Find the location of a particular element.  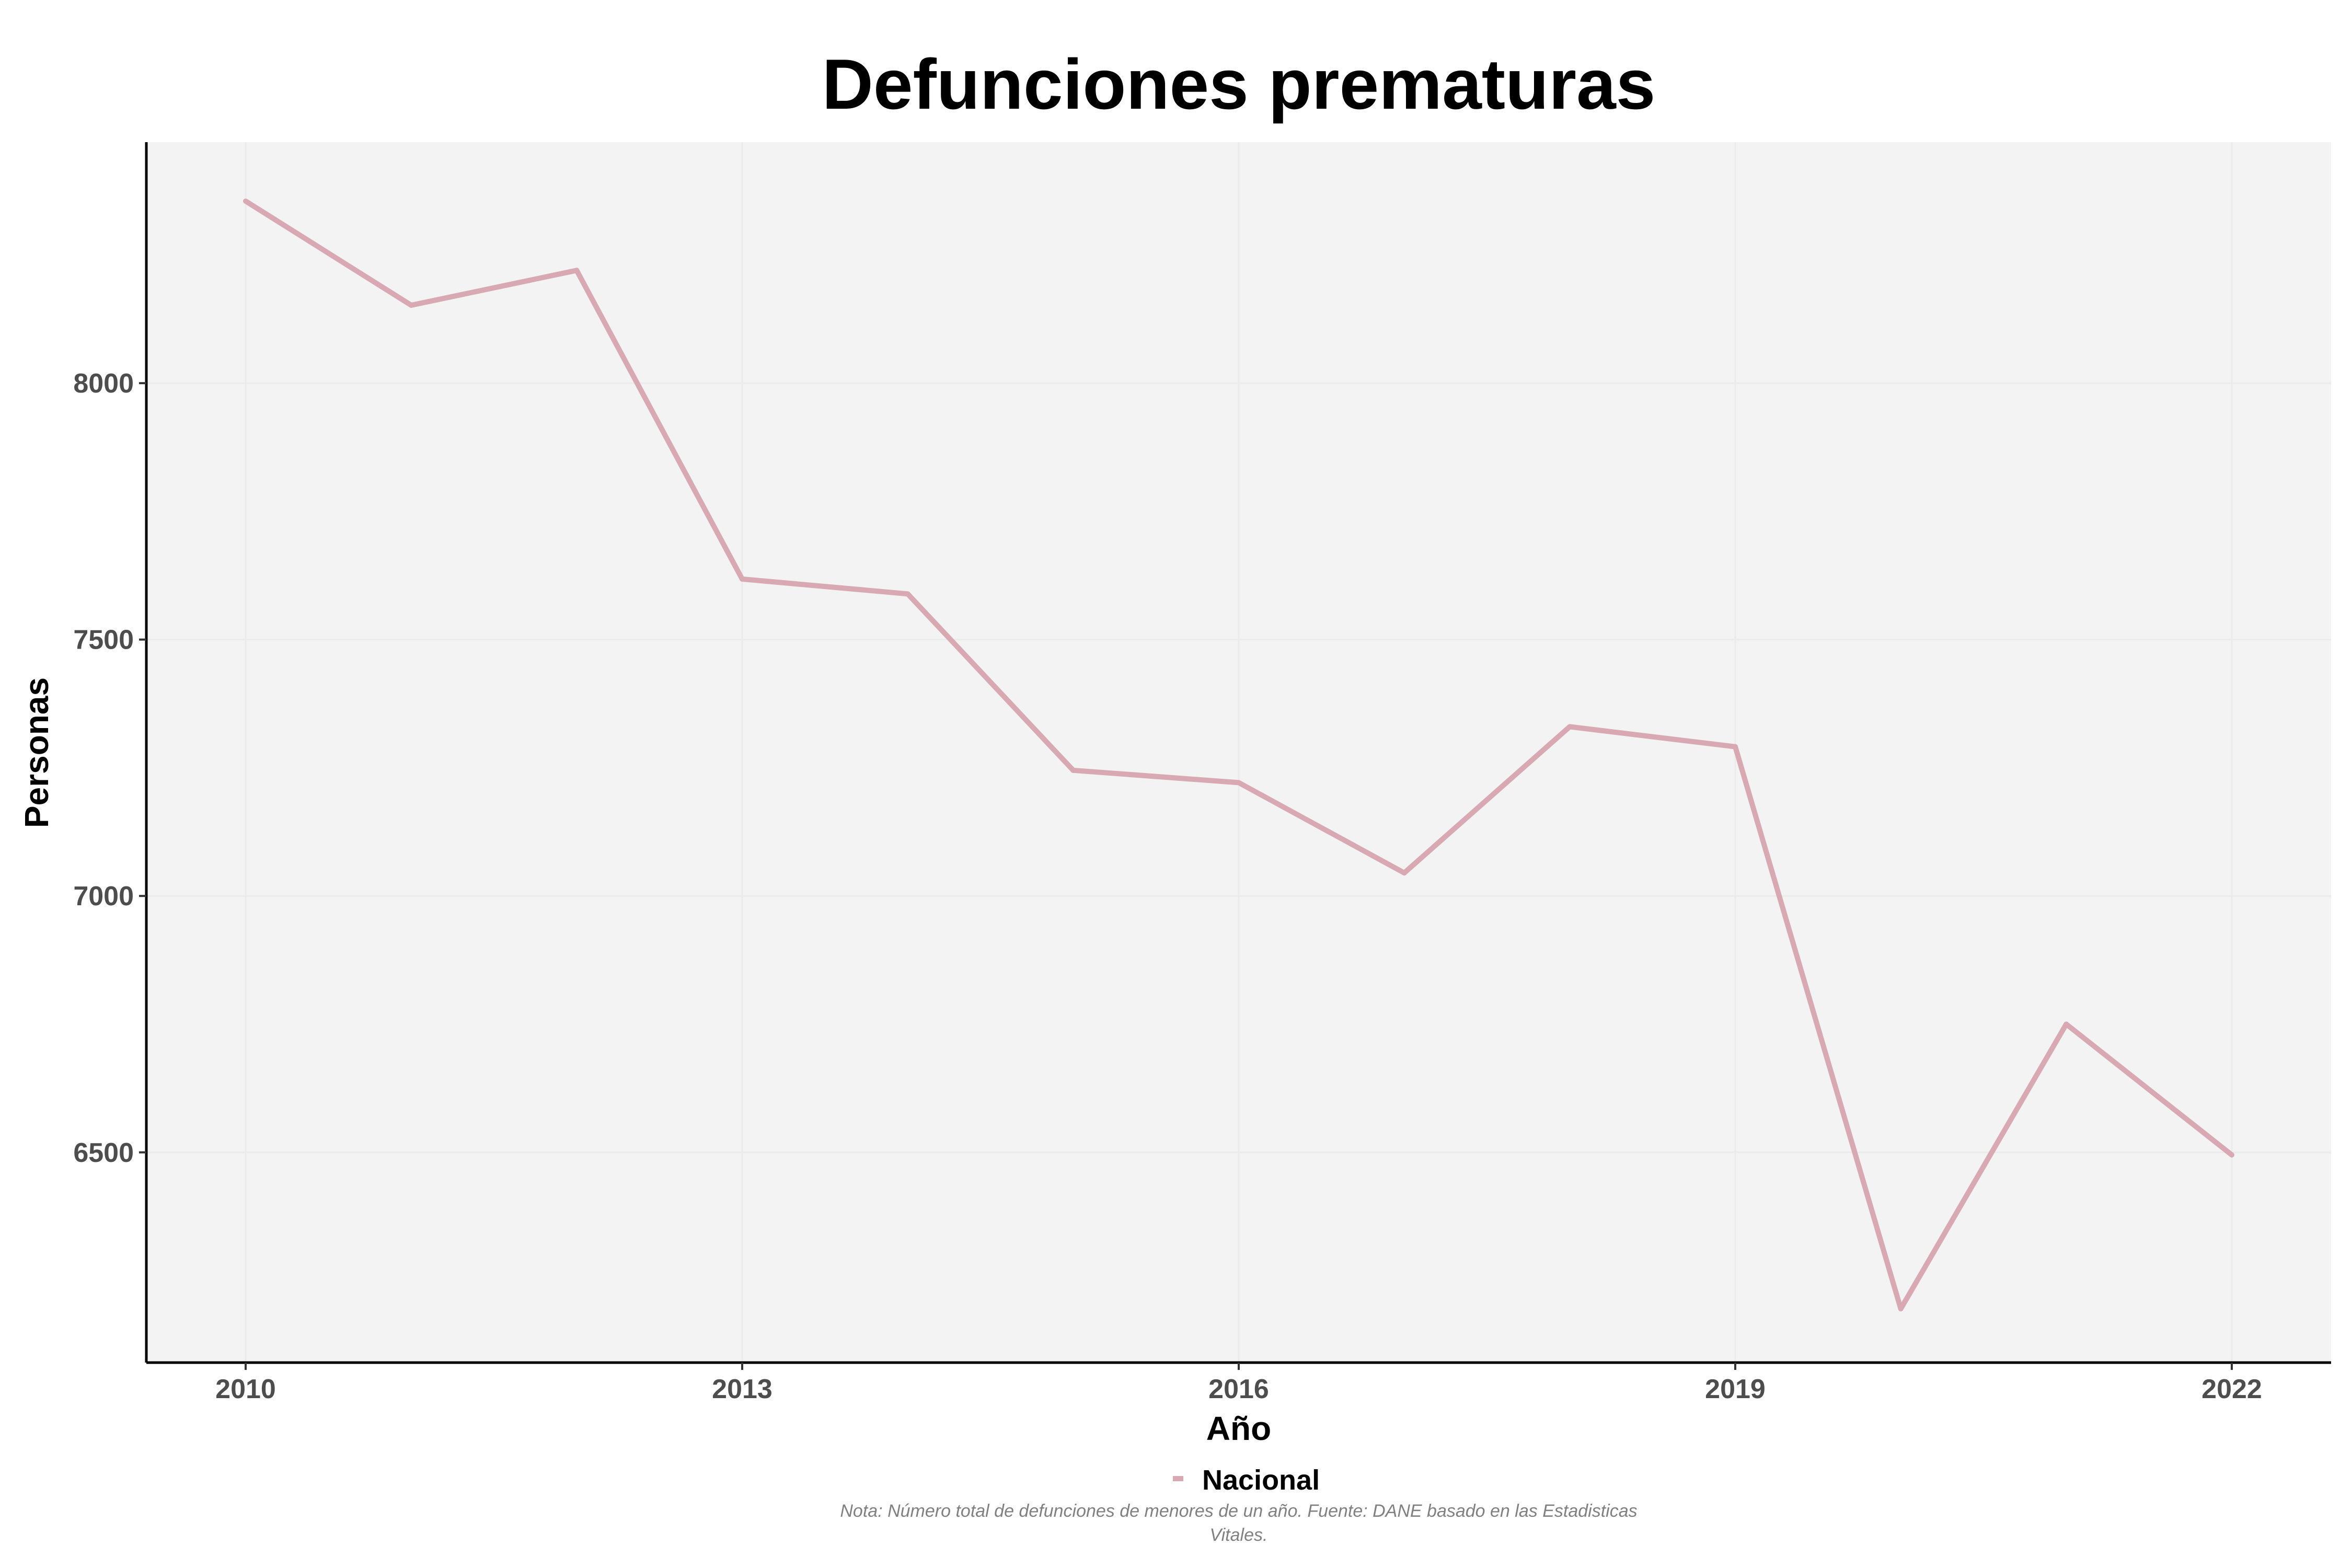

x-tick-label: 2022 is located at coordinates (2231, 1389).